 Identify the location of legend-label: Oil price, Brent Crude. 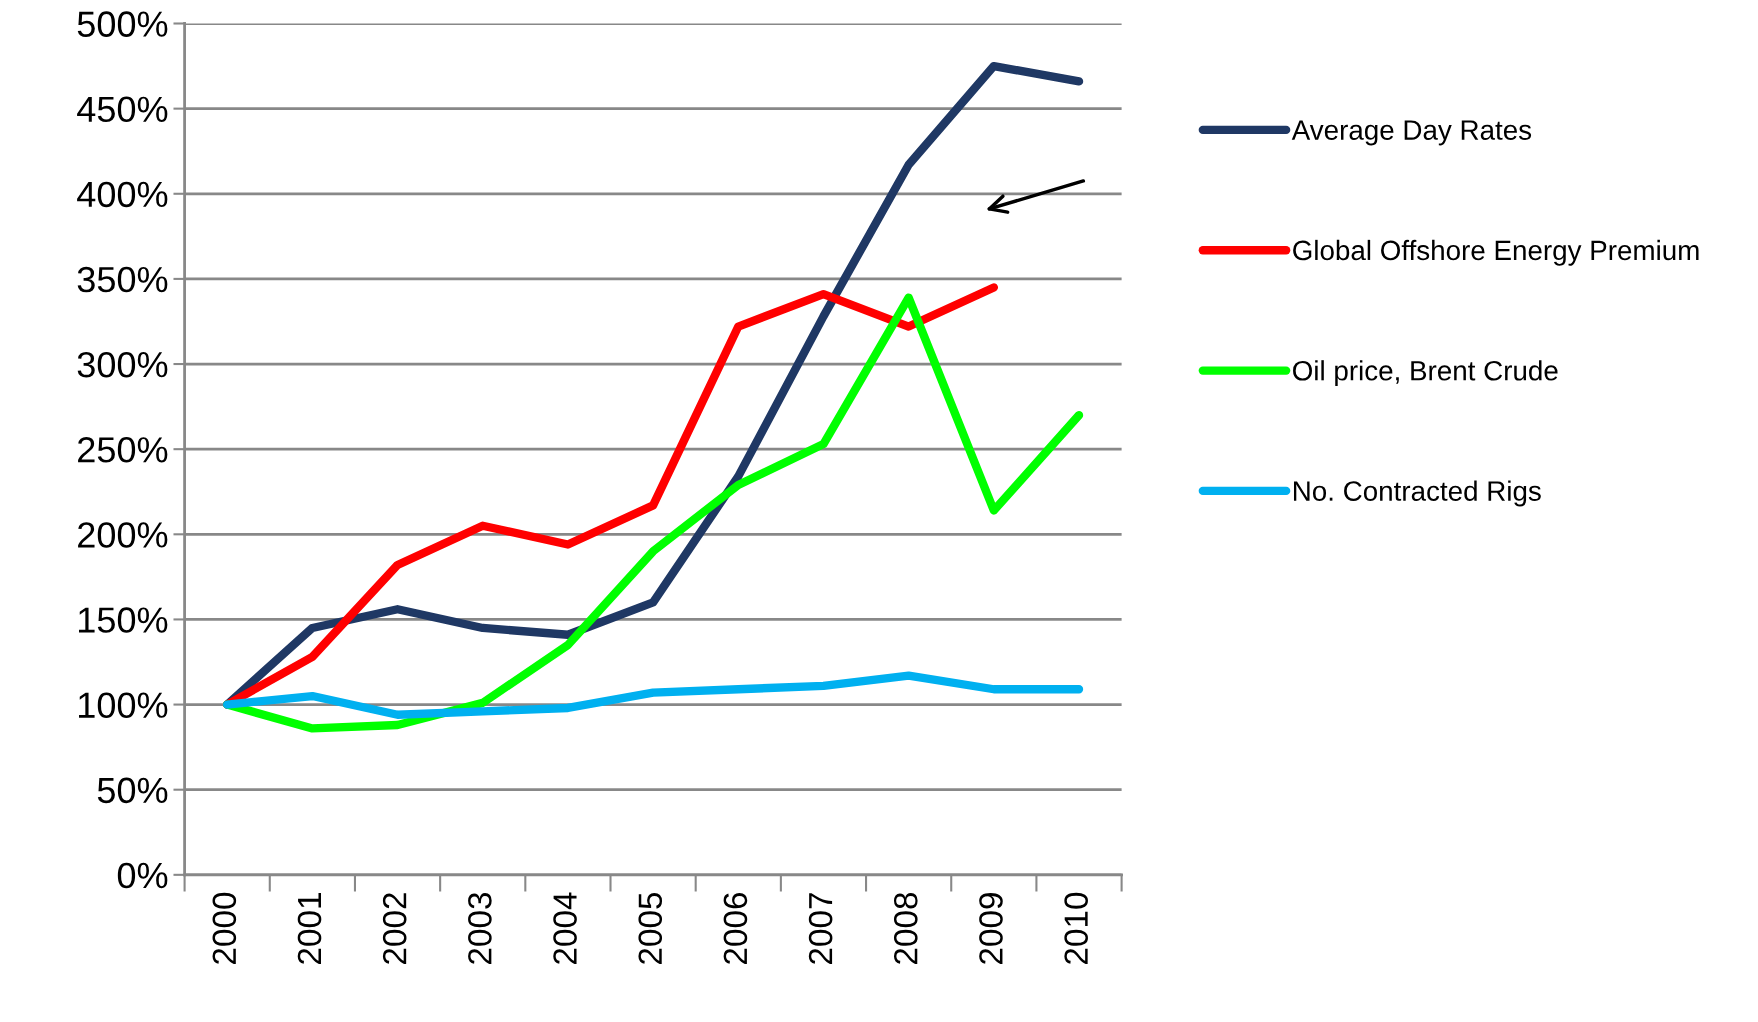
(1425, 373).